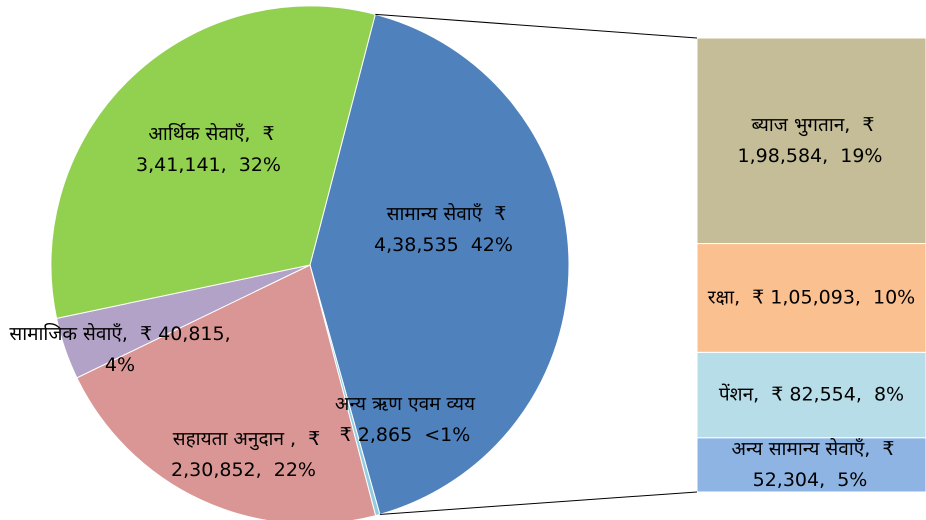 Image resolution: width=926 pixels, height=520 pixels. I want to click on data-label: आर्थिक सेवाएँ, ₹ 3,41,141, 32%, so click(210, 150).